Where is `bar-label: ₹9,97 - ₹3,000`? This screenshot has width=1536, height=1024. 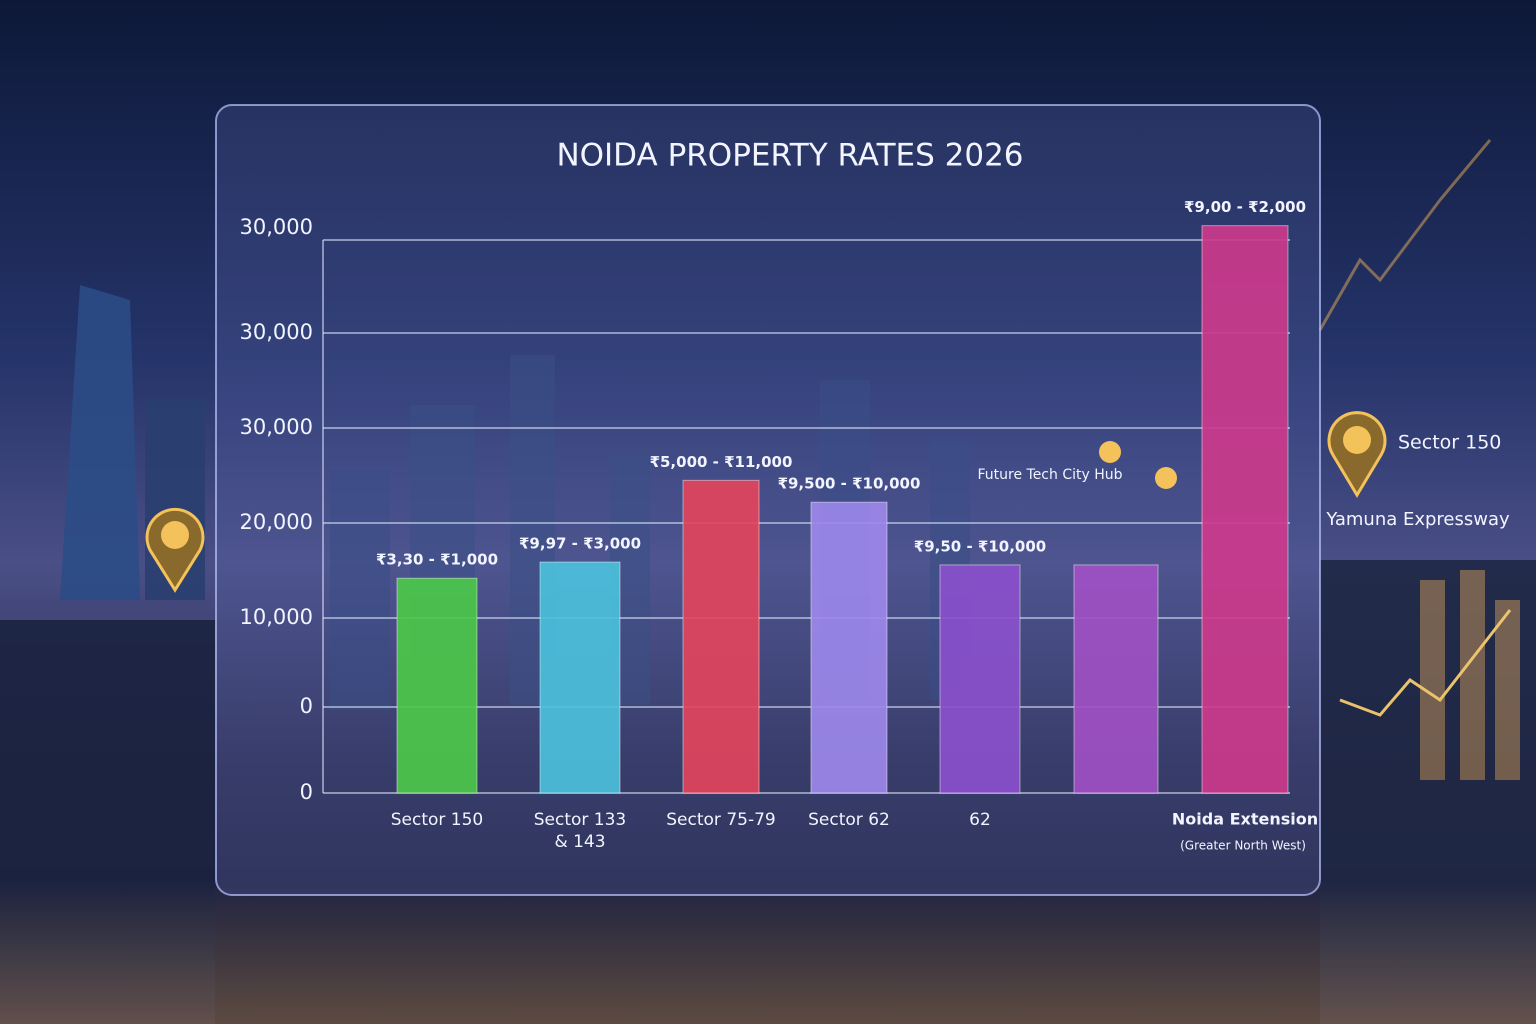
bar-label: ₹9,97 - ₹3,000 is located at coordinates (580, 544).